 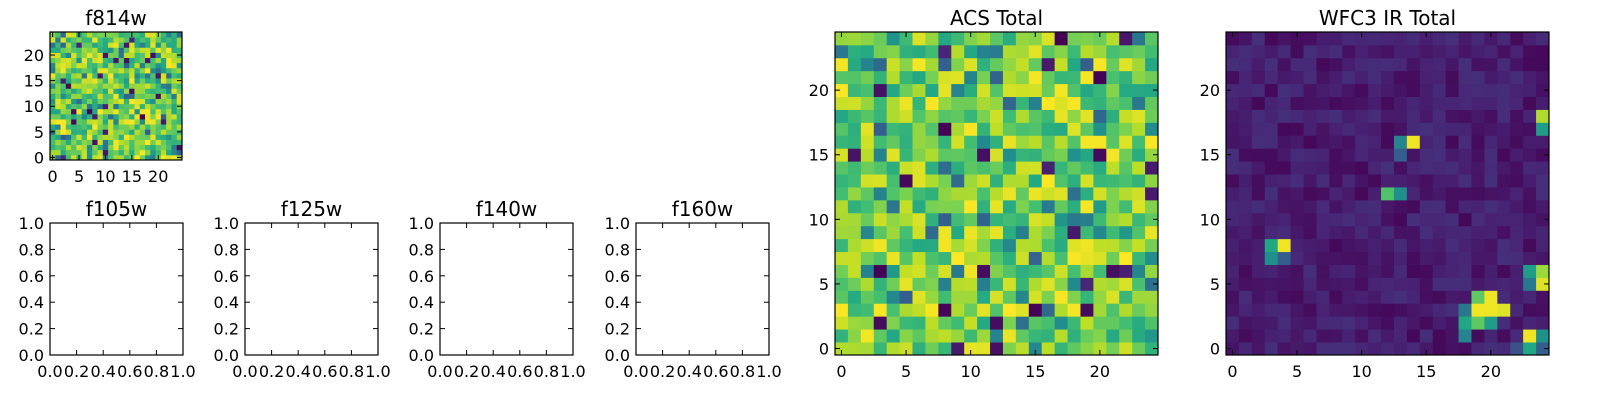 What do you see at coordinates (31, 249) in the screenshot?
I see `y-tick-label: 0.8` at bounding box center [31, 249].